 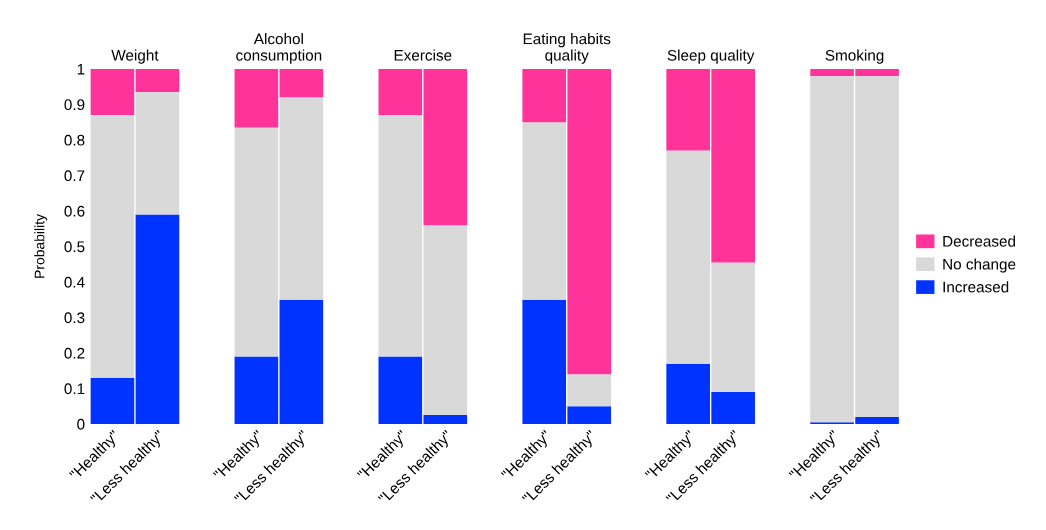 I want to click on y-tick-label: 0.7, so click(x=74, y=176).